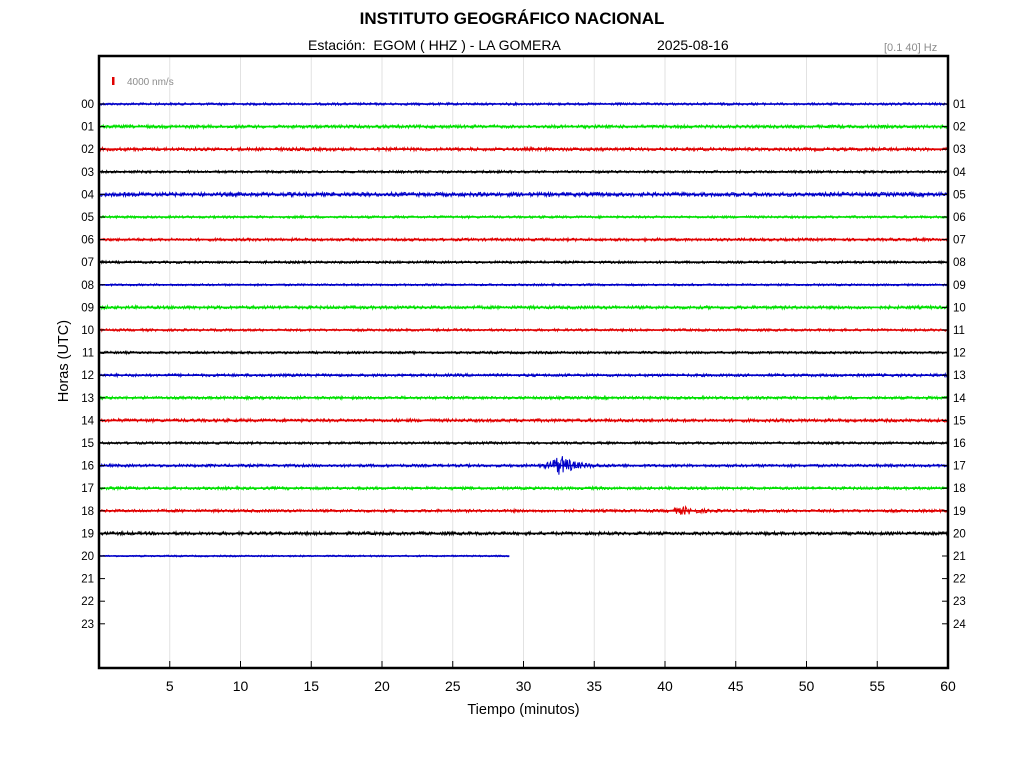 The height and width of the screenshot is (768, 1024). What do you see at coordinates (959, 489) in the screenshot?
I see `y-tick-label-right: 18` at bounding box center [959, 489].